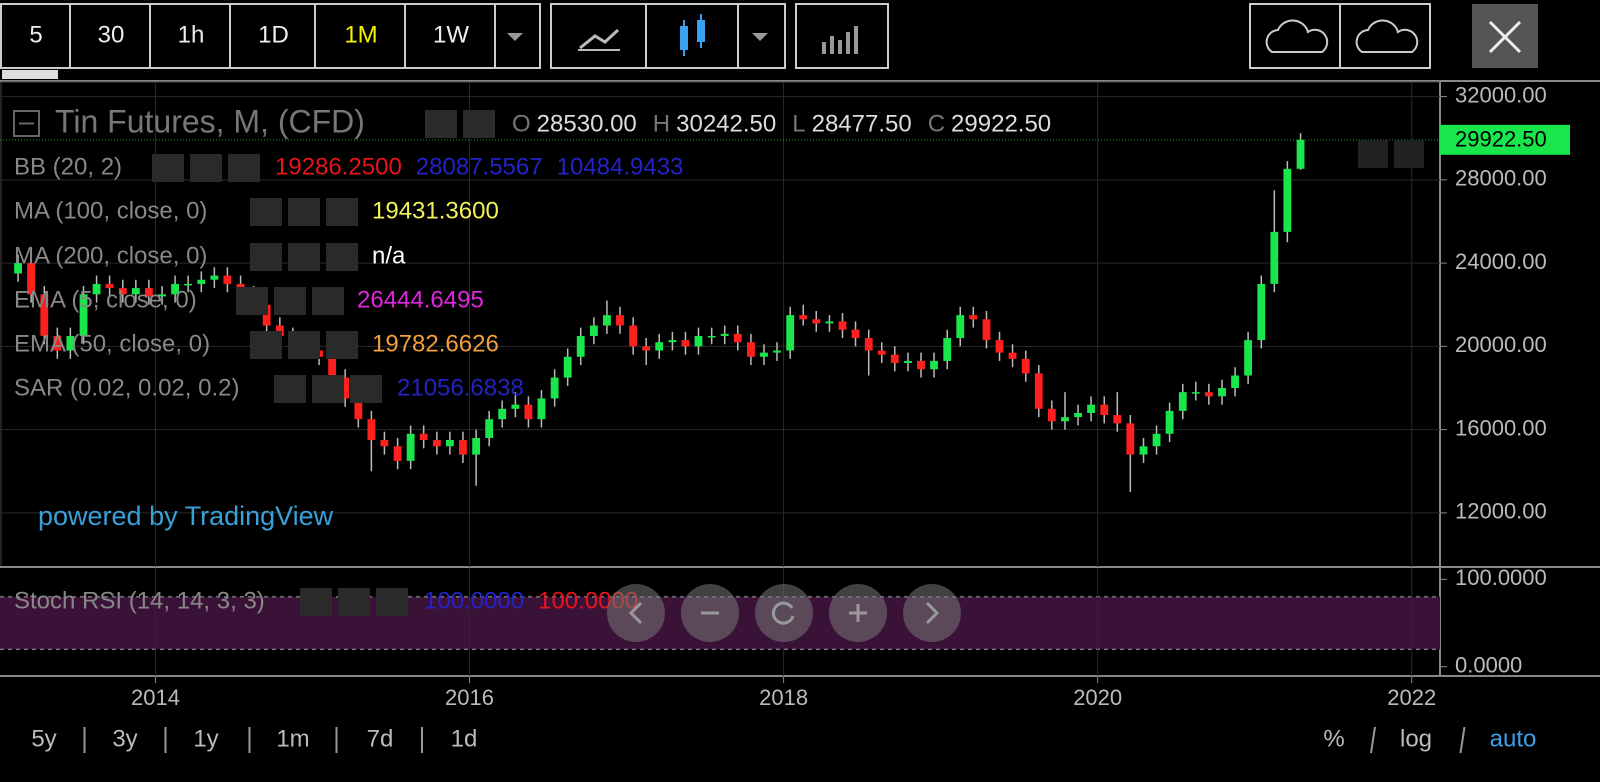 The width and height of the screenshot is (1600, 782). What do you see at coordinates (43, 738) in the screenshot?
I see `range-button: 5y` at bounding box center [43, 738].